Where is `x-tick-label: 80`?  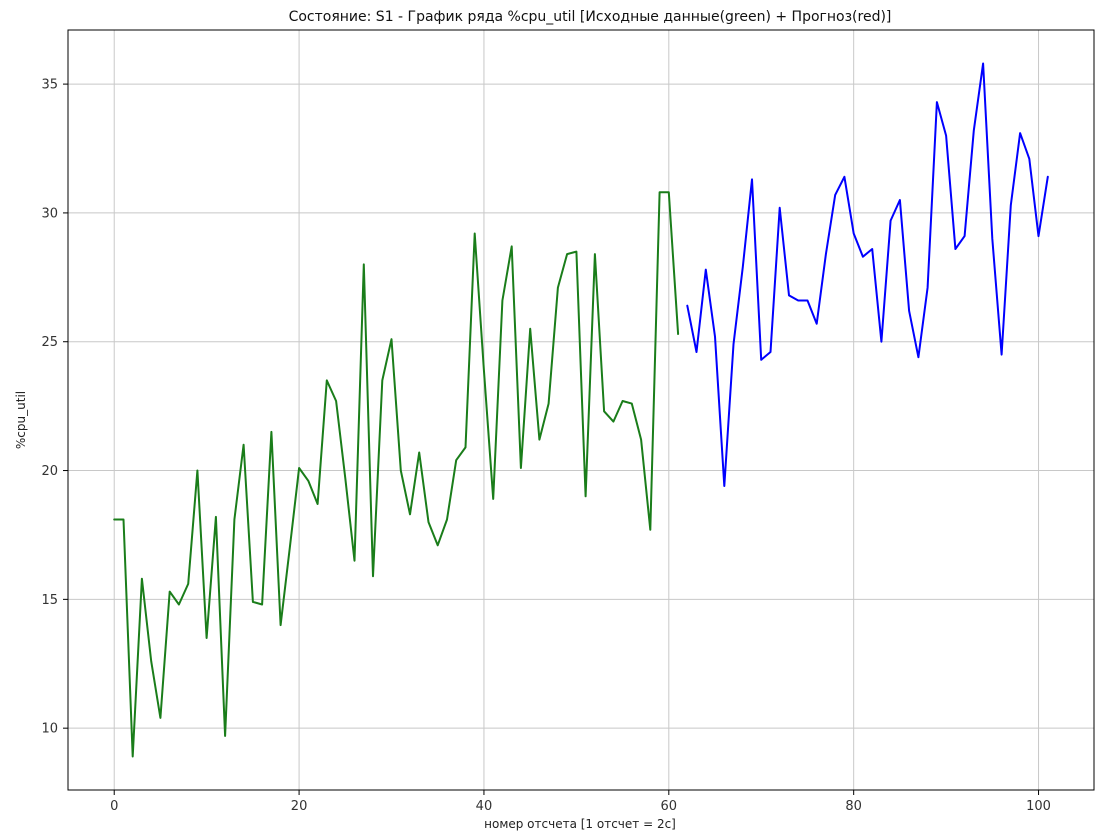
x-tick-label: 80 is located at coordinates (853, 806).